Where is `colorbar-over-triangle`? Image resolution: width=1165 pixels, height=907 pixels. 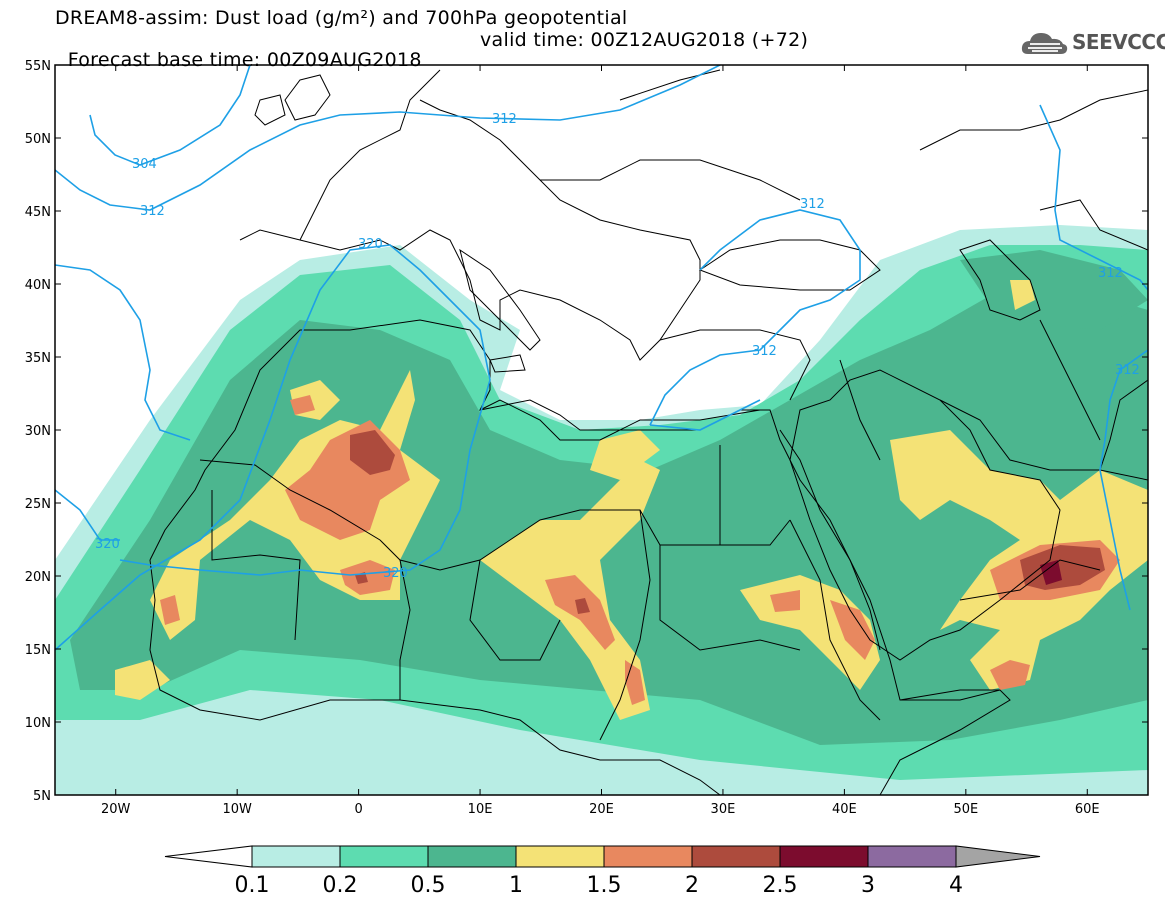 colorbar-over-triangle is located at coordinates (998, 856).